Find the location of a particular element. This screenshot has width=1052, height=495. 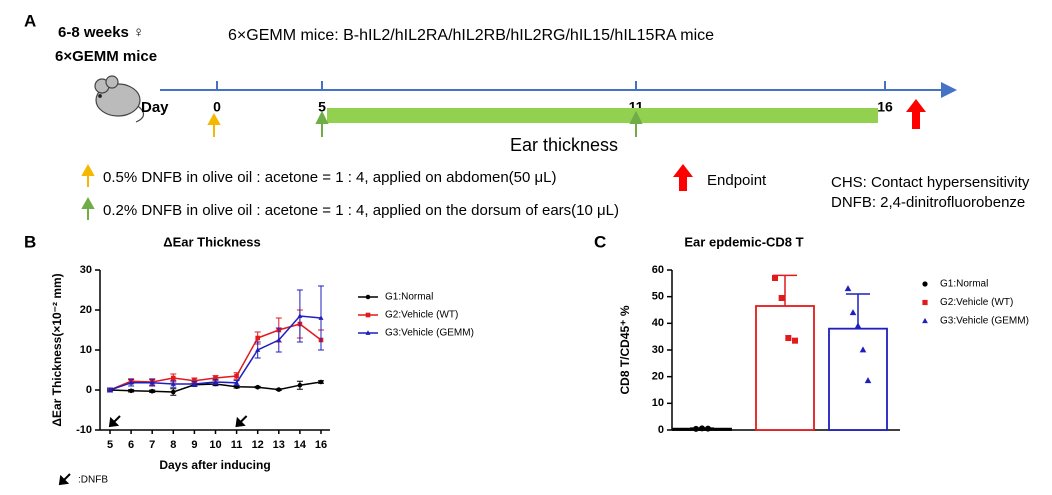

x-tick-label: 5 is located at coordinates (110, 445).